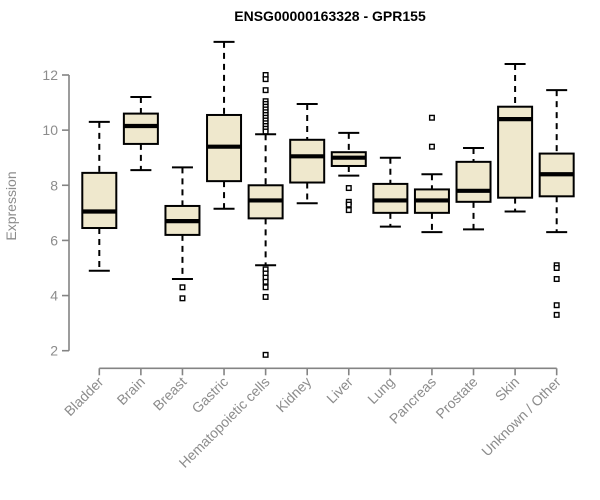  Describe the element at coordinates (456, 397) in the screenshot. I see `x-category-label: Prostate` at that location.